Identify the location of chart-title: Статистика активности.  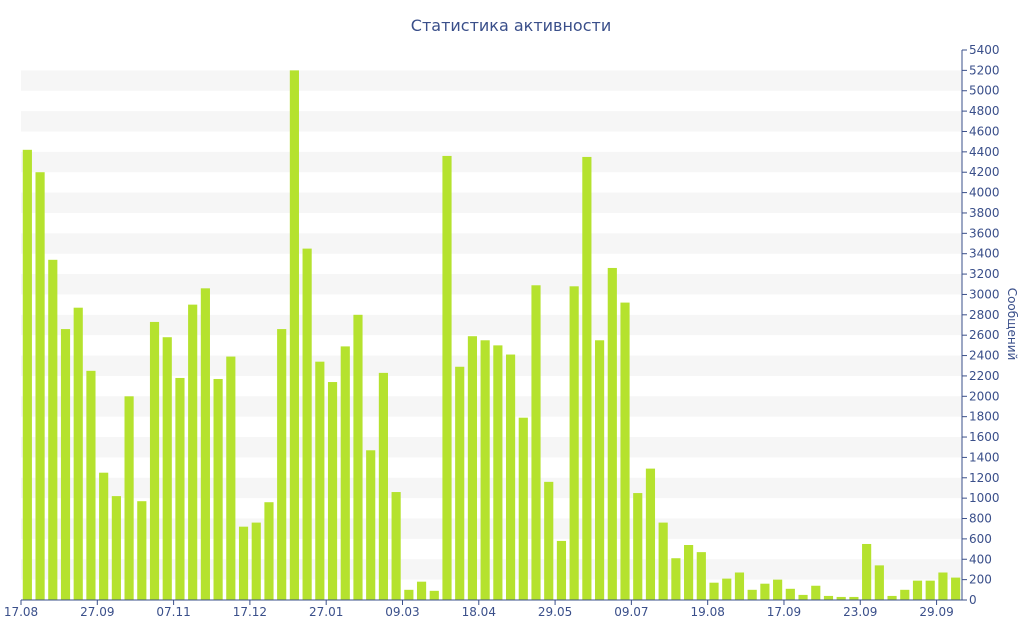
(511, 25).